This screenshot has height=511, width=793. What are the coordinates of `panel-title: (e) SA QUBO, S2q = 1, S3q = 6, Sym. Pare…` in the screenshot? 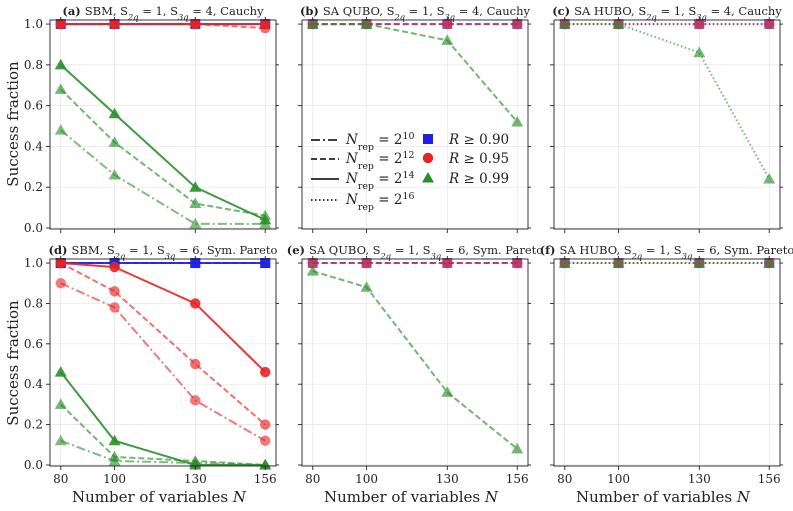 It's located at (415, 252).